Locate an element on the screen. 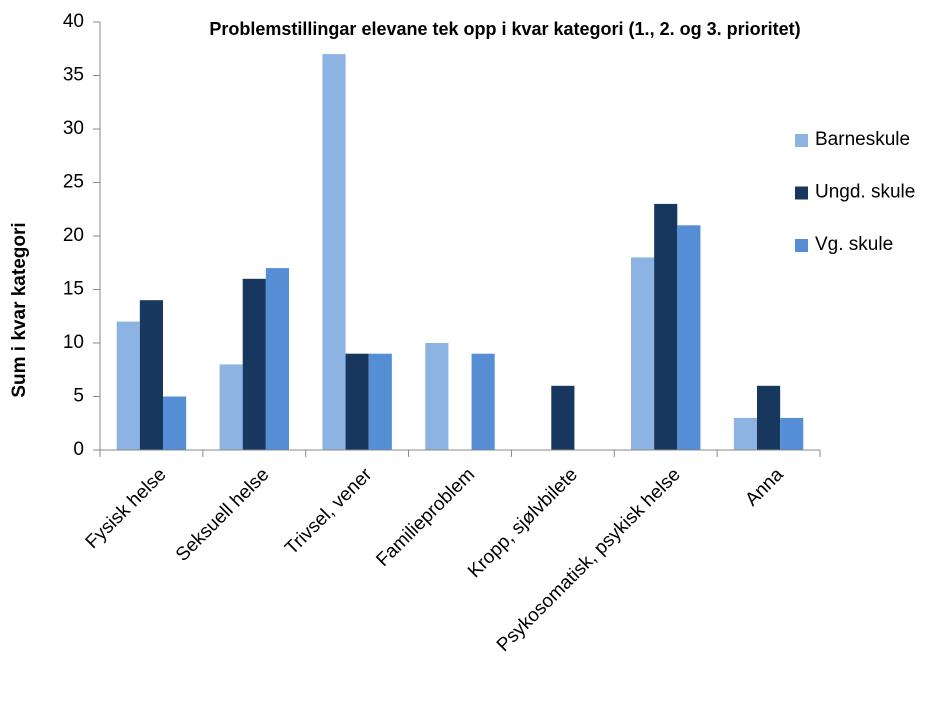 This screenshot has height=708, width=946. x-tick-label: Kropp, sjølvbilete is located at coordinates (523, 523).